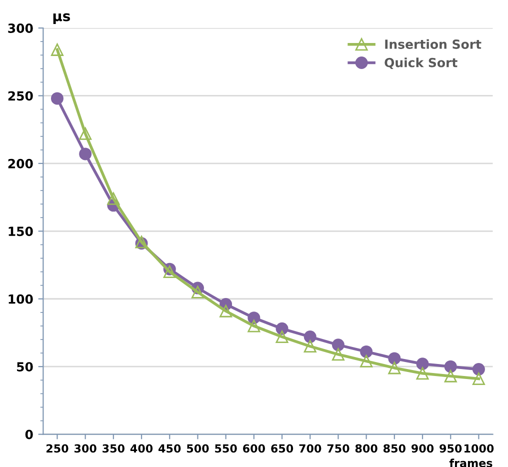 The height and width of the screenshot is (467, 508). I want to click on legend-label: Quick Sort, so click(421, 63).